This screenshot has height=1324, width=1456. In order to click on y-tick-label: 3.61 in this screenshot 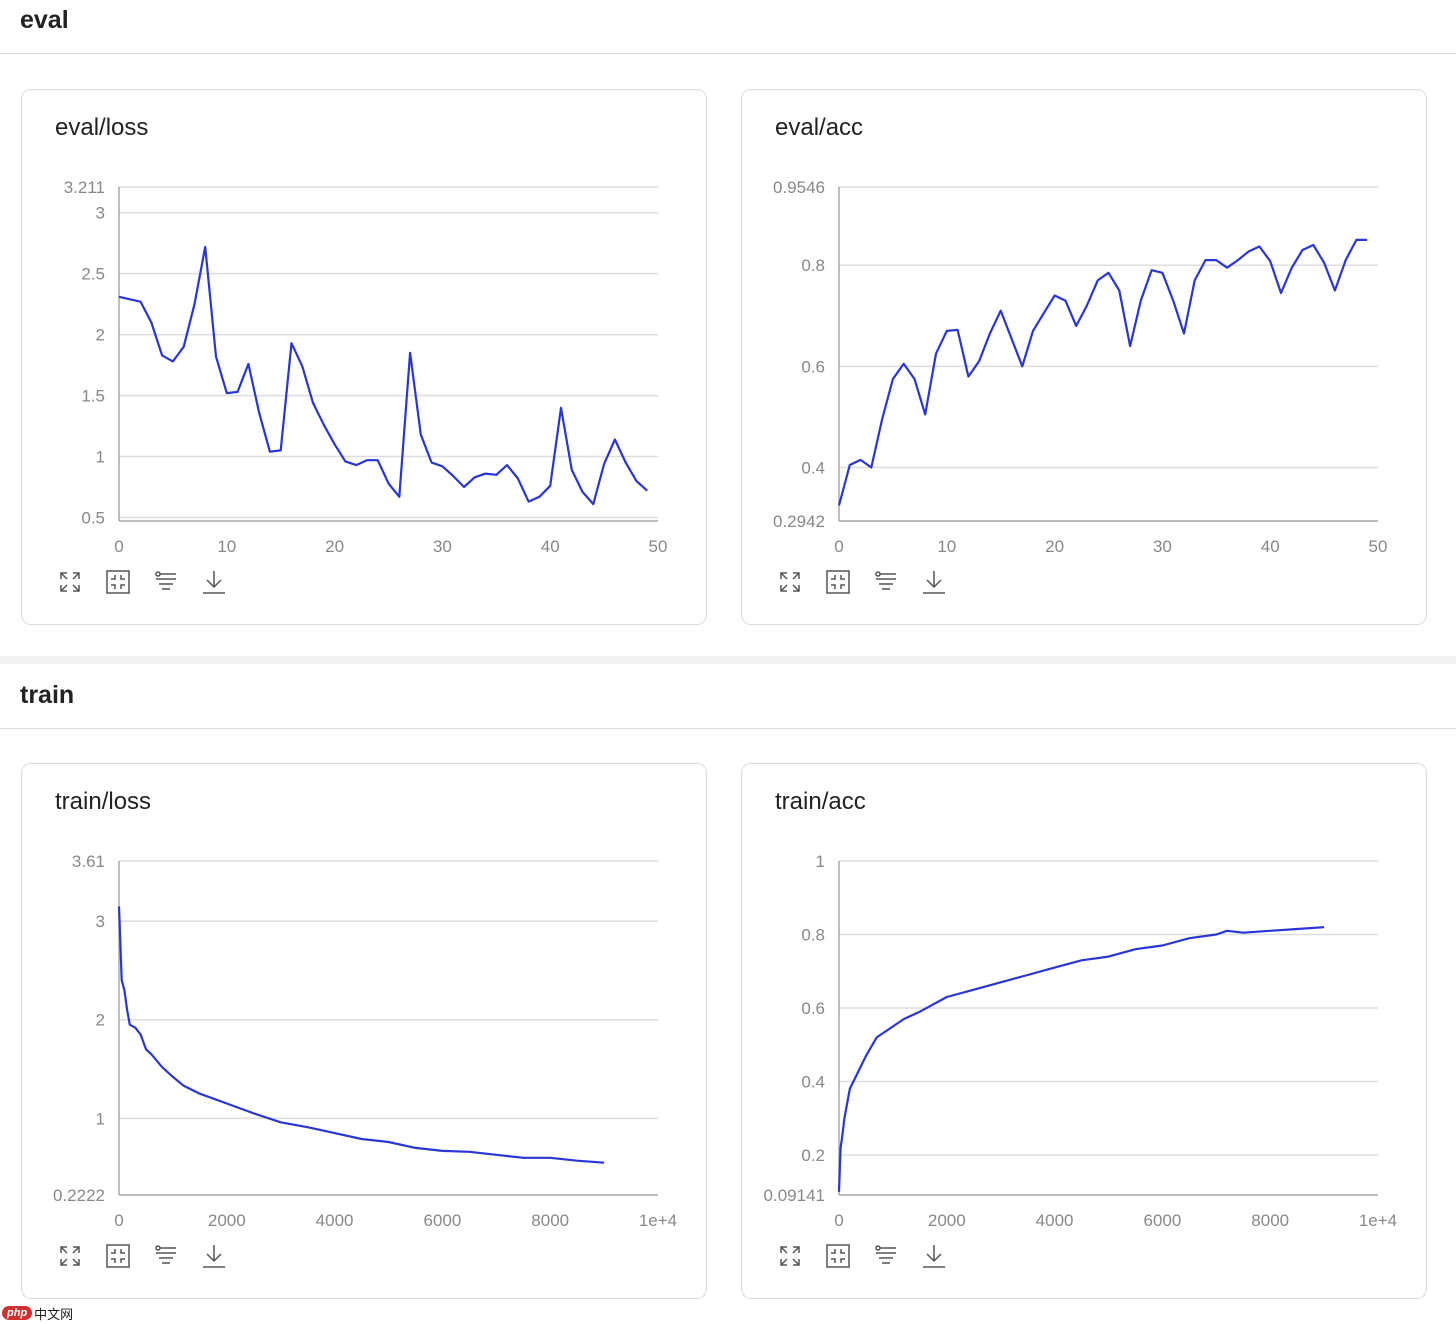, I will do `click(88, 861)`.